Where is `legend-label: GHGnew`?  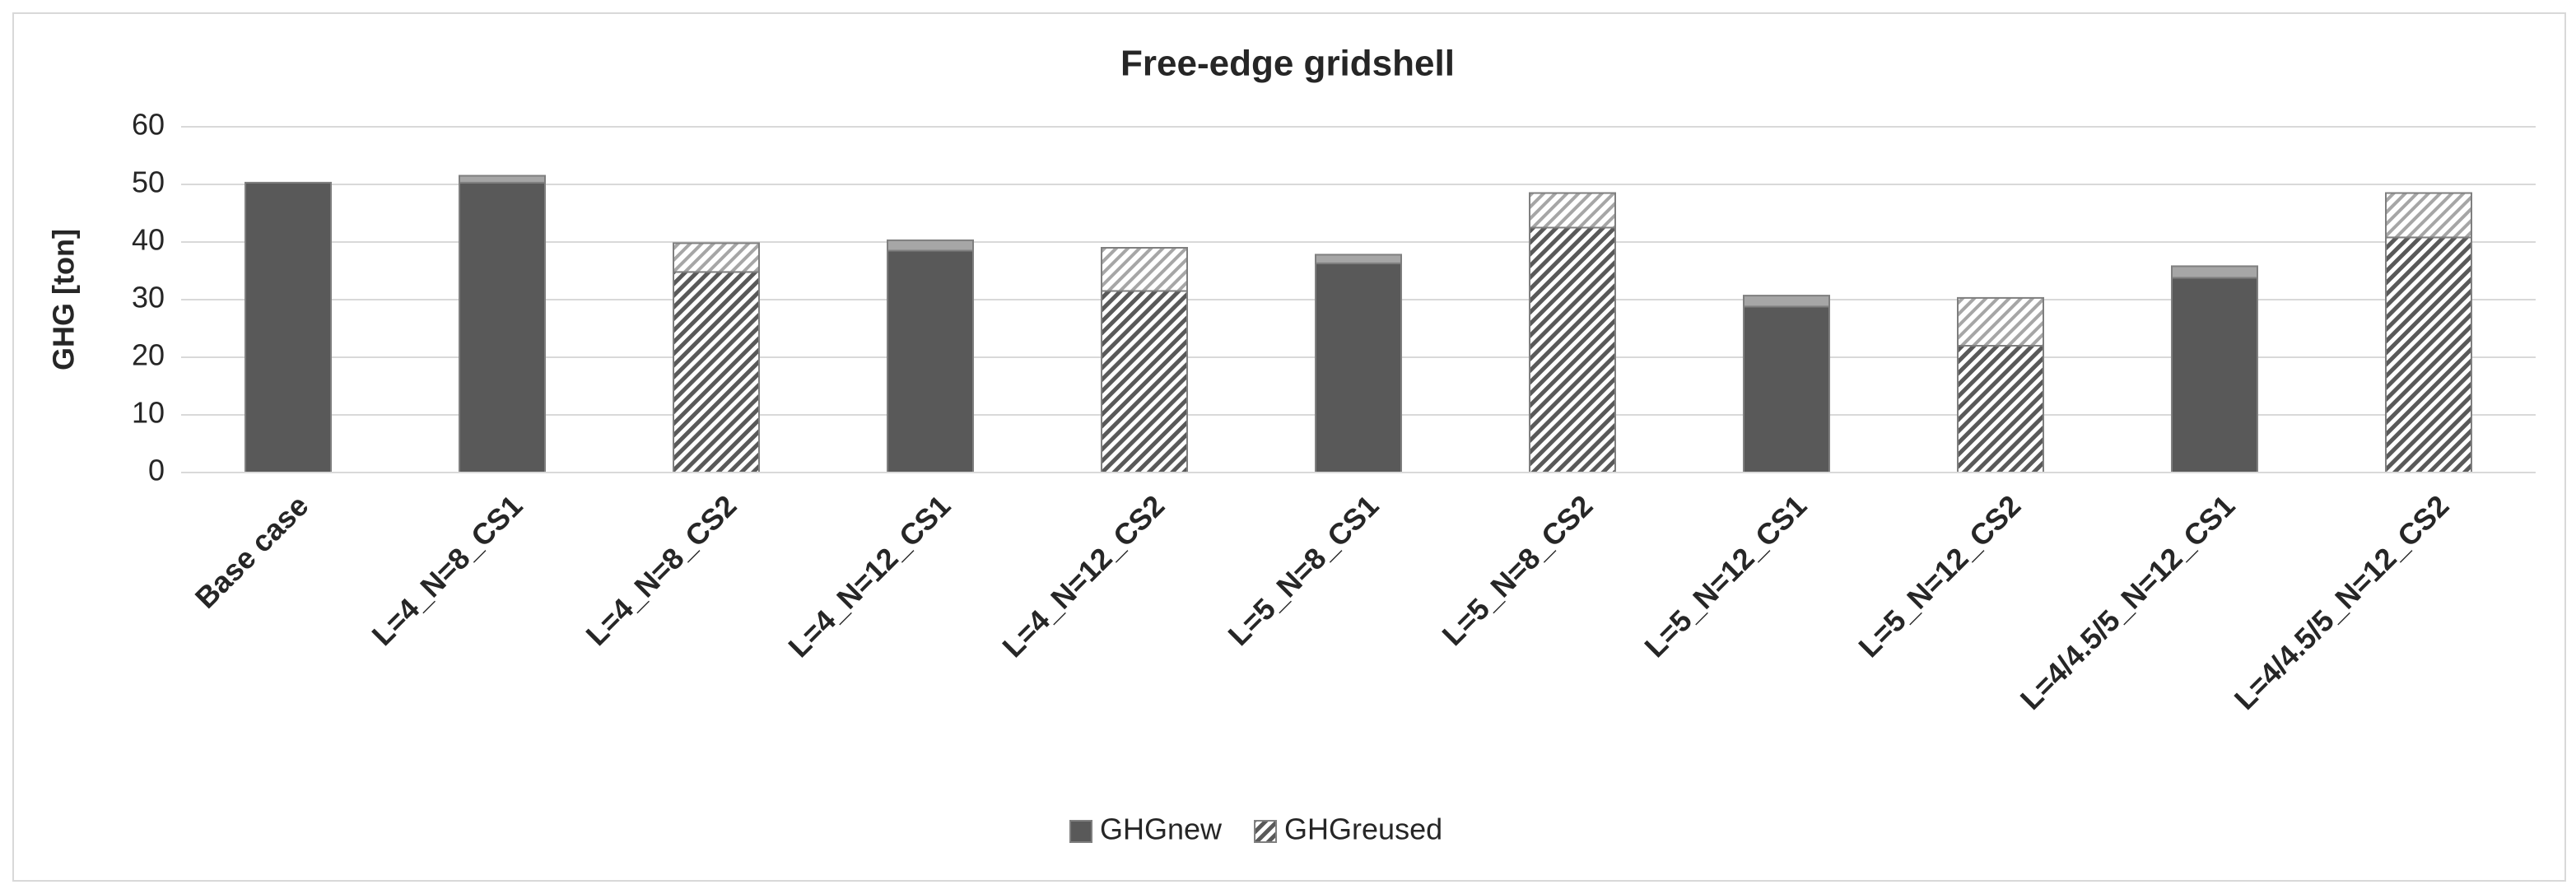 legend-label: GHGnew is located at coordinates (1161, 829).